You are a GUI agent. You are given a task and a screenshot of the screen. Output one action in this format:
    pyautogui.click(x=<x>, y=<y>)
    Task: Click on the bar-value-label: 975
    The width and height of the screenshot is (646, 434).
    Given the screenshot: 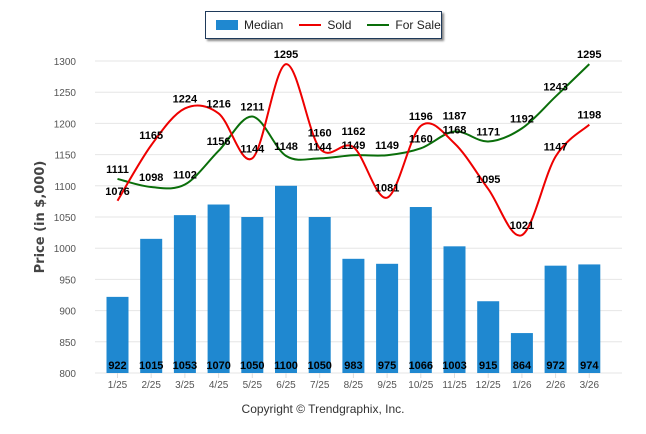 What is the action you would take?
    pyautogui.click(x=387, y=366)
    